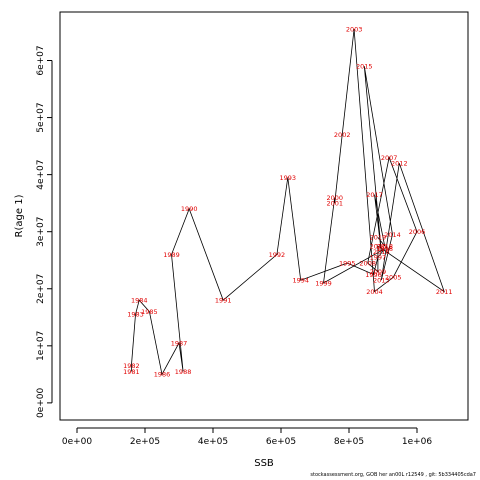 The height and width of the screenshot is (480, 480). Describe the element at coordinates (378, 246) in the screenshot. I see `year-label-2010: 2010` at that location.